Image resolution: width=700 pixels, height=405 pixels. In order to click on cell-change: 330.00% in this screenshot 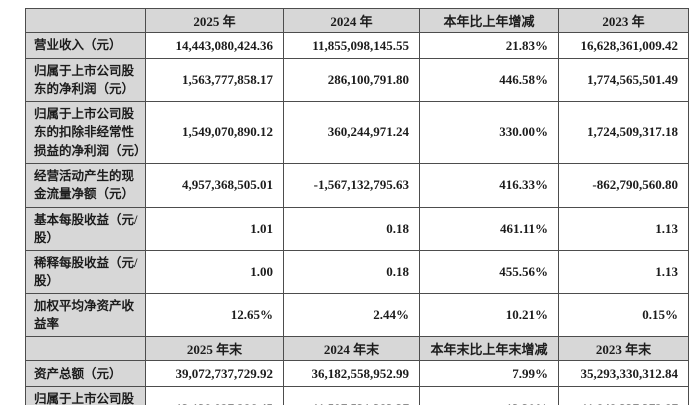, I will do `click(489, 132)`.